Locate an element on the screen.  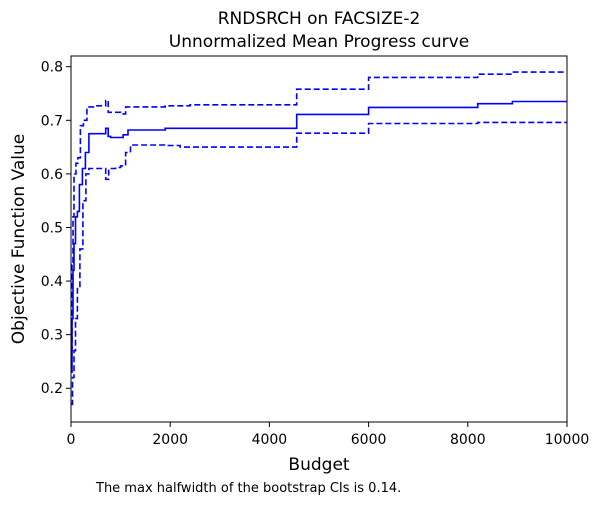
y-tick-label: 0.3 is located at coordinates (52, 336).